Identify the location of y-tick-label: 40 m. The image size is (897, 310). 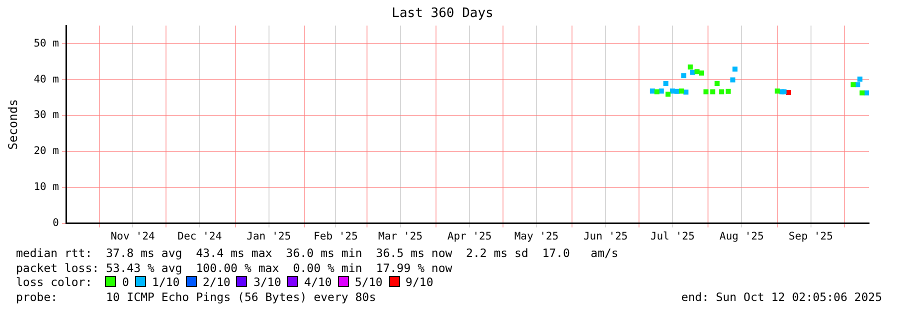
(46, 79).